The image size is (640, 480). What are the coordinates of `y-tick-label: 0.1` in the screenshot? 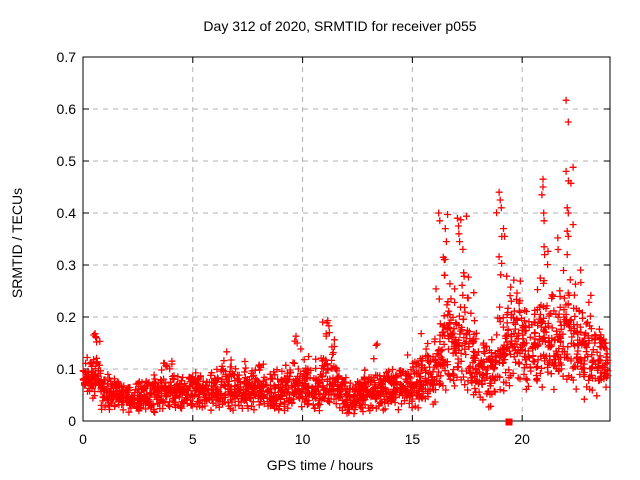 It's located at (67, 369).